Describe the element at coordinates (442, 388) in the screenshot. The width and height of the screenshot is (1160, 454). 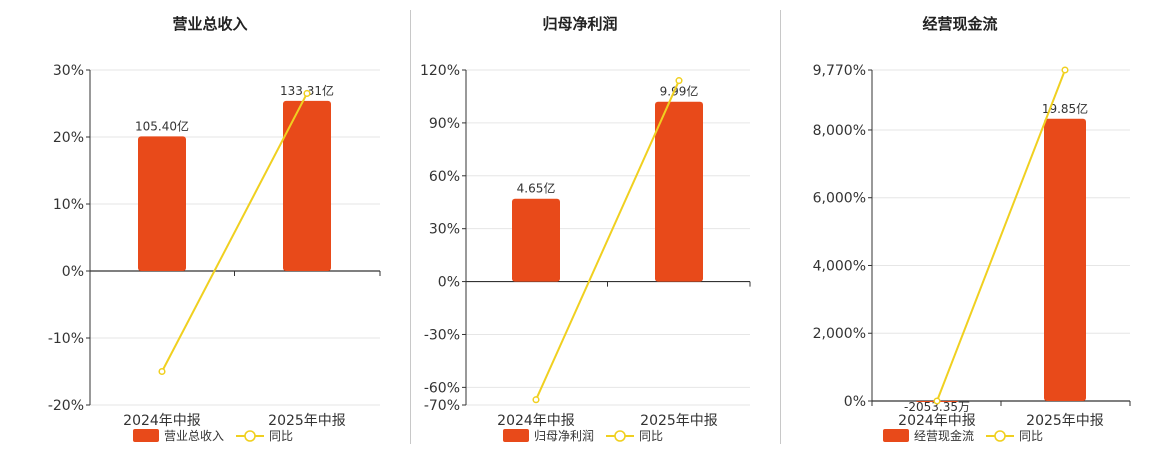
I see `y-tick-label: -60%` at that location.